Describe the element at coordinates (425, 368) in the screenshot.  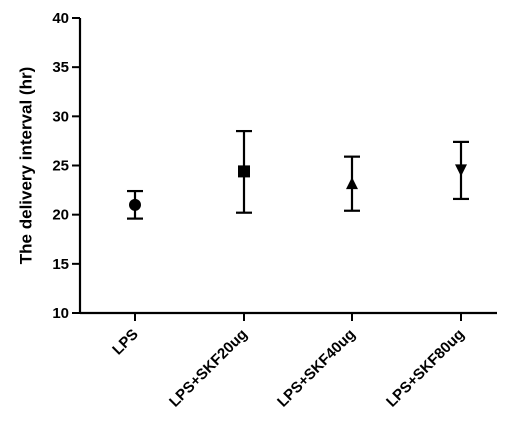
I see `x-tick-label: LPS+SKF80ug` at that location.